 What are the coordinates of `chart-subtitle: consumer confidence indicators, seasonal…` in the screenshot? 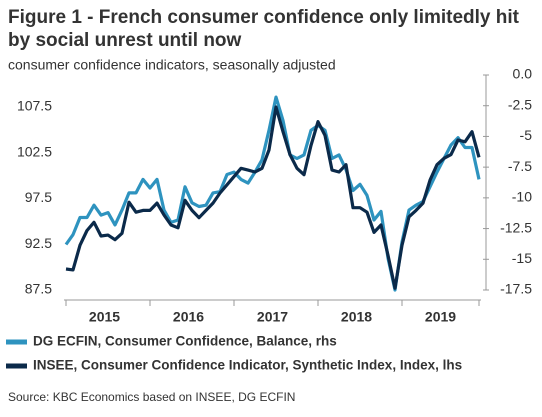 It's located at (172, 65).